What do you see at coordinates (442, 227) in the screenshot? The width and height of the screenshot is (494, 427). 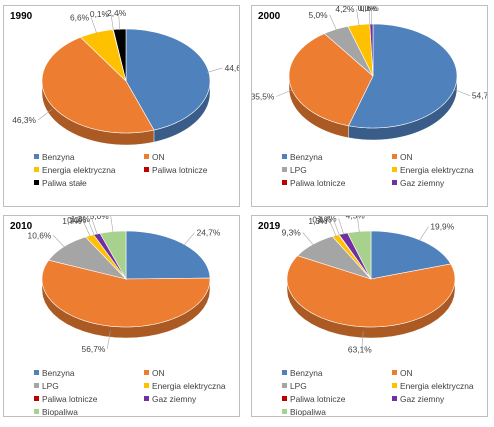 I see `data-label-benzyna: 19,9%` at bounding box center [442, 227].